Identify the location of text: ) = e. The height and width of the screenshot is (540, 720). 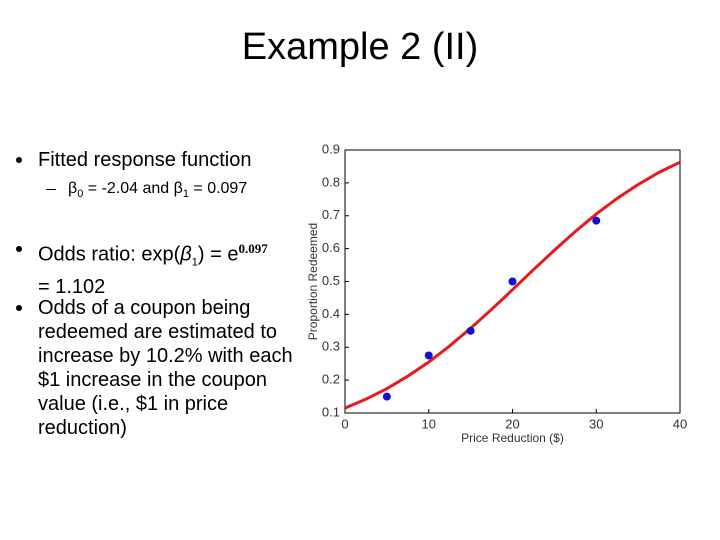
(218, 254).